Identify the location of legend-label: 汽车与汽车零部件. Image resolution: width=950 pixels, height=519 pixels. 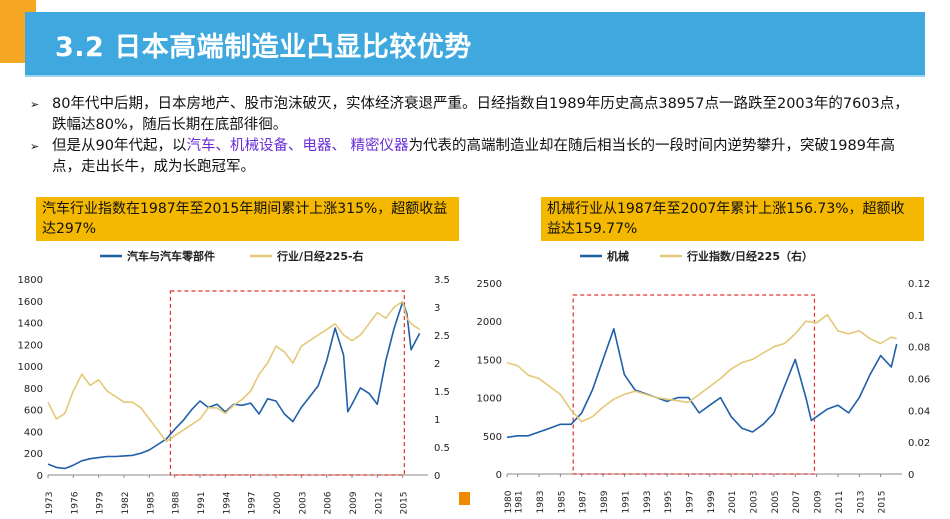
(171, 256).